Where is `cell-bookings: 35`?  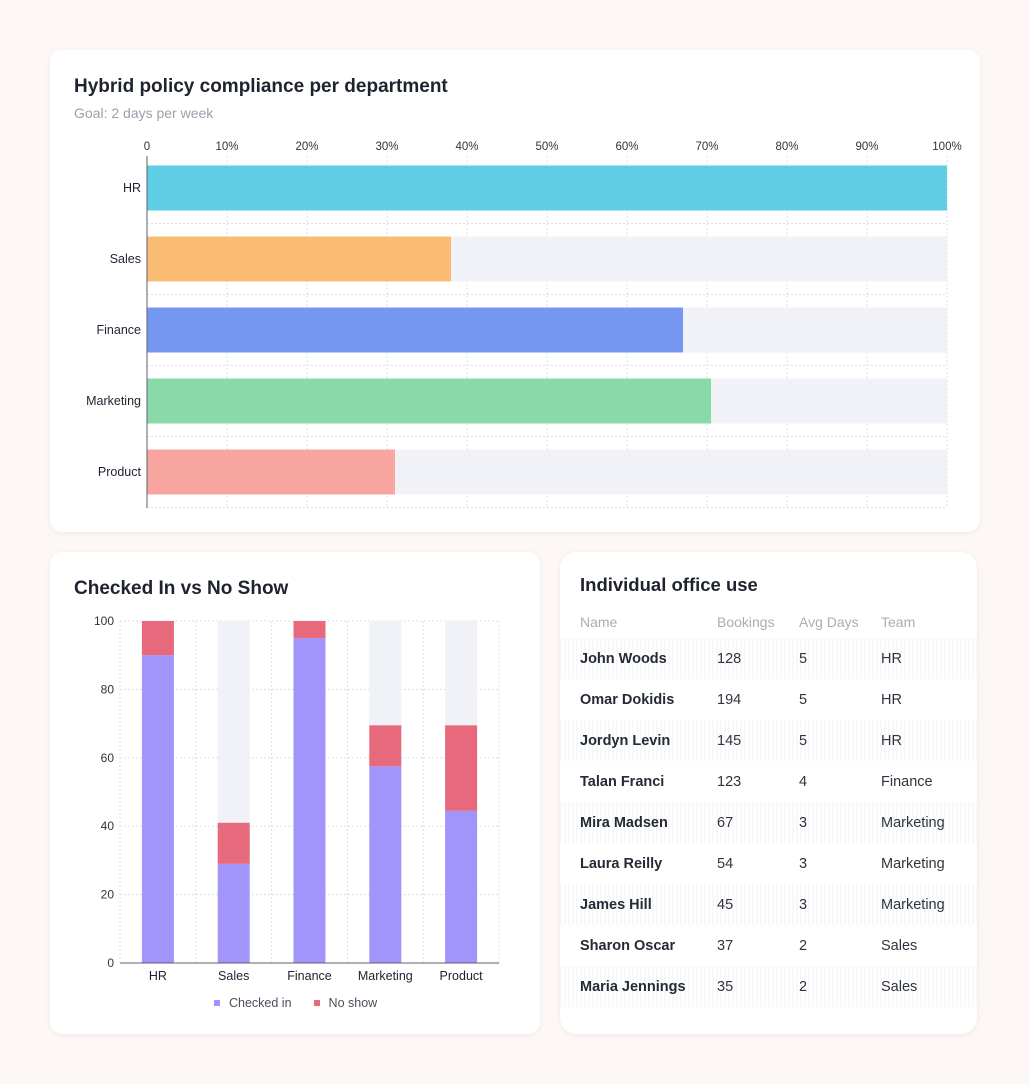 cell-bookings: 35 is located at coordinates (725, 986).